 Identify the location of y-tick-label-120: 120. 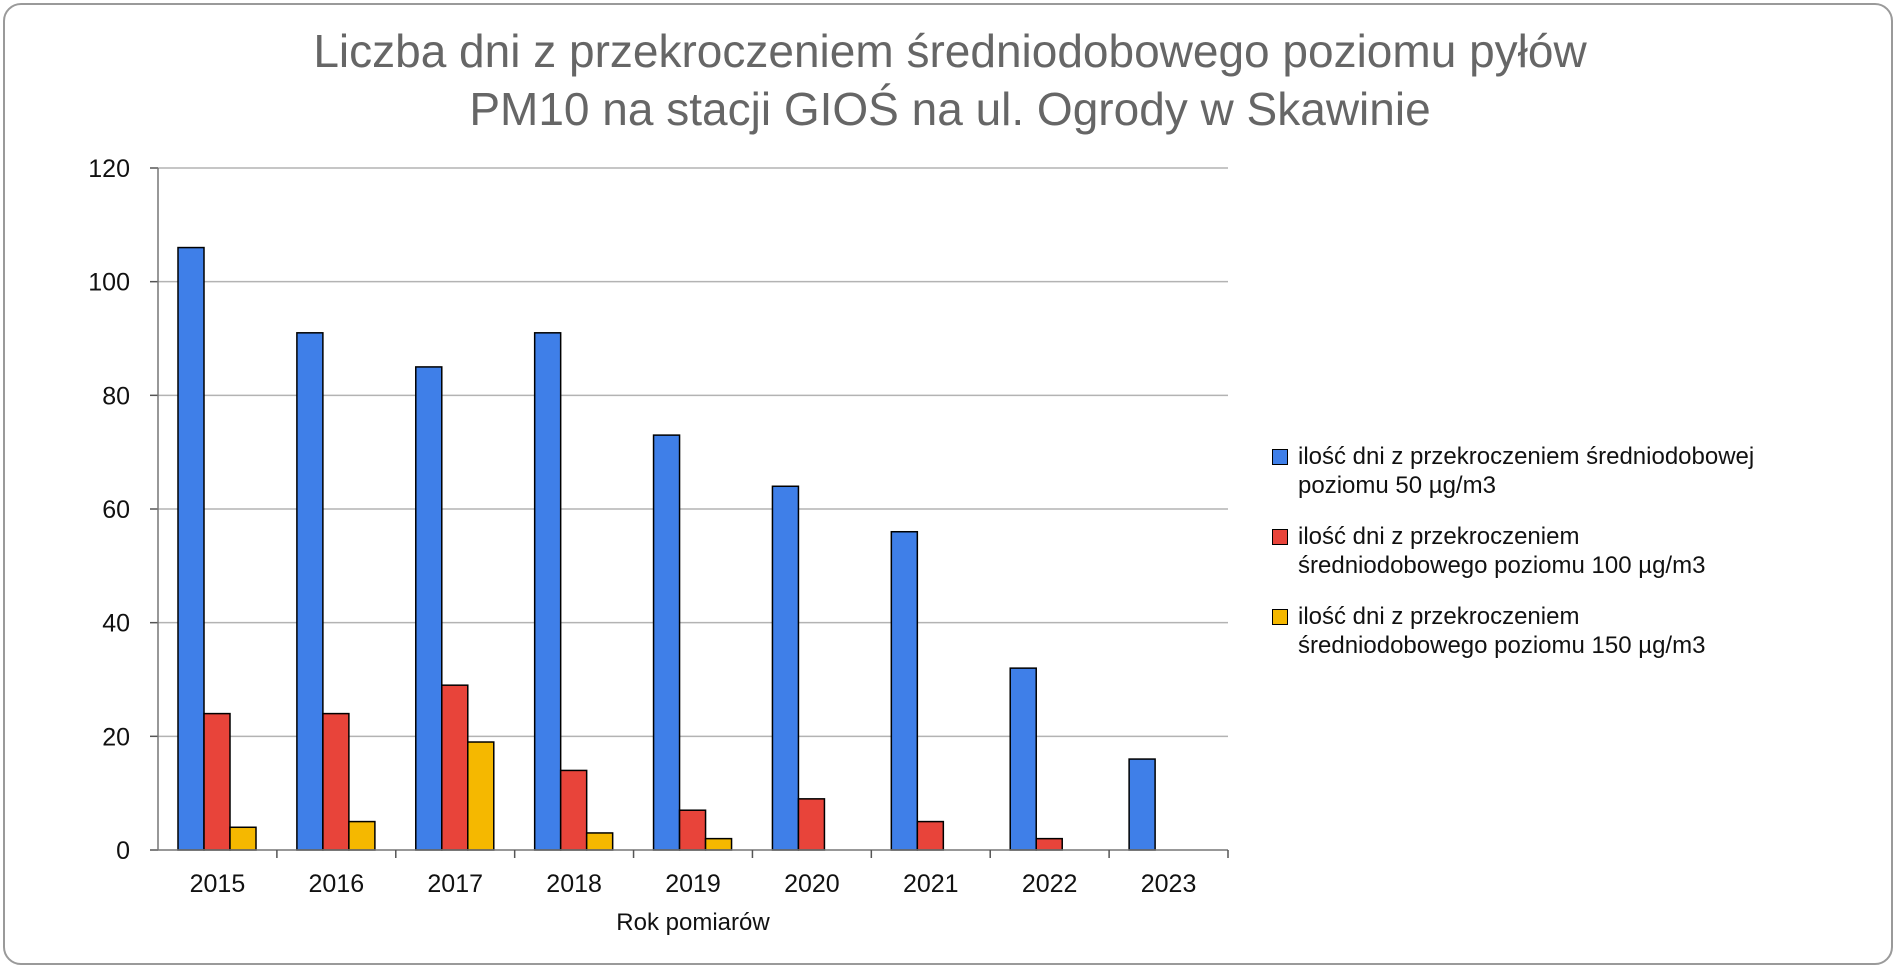
(109, 169).